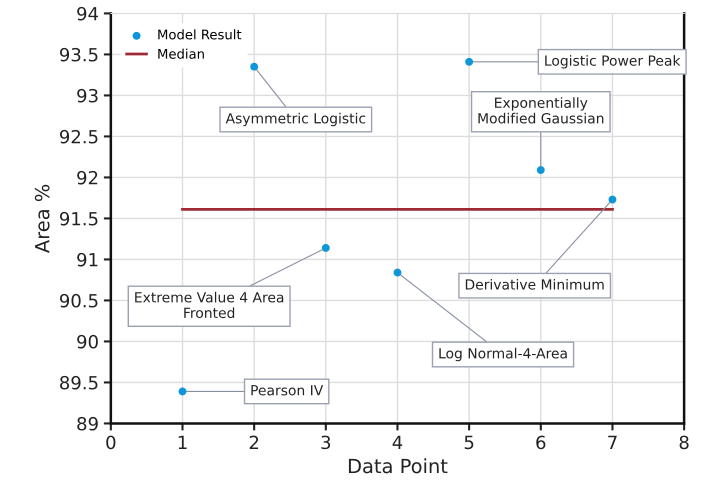 This screenshot has width=706, height=497. Describe the element at coordinates (181, 53) in the screenshot. I see `legend-label: Median` at that location.